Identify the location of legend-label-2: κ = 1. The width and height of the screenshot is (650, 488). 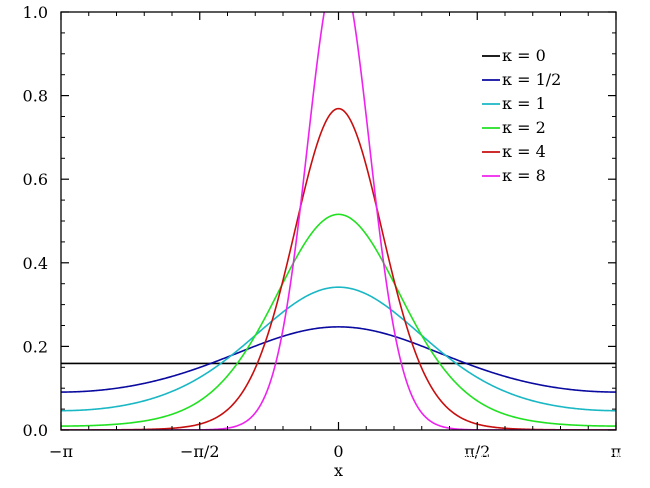
(524, 103).